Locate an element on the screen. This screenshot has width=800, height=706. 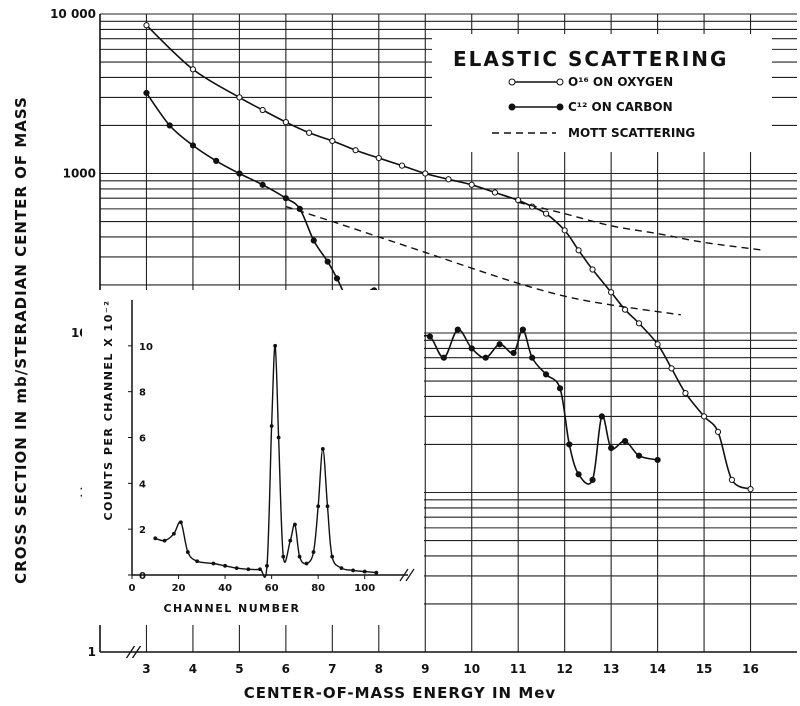
y-tick-label: 1000 is located at coordinates (79, 174).